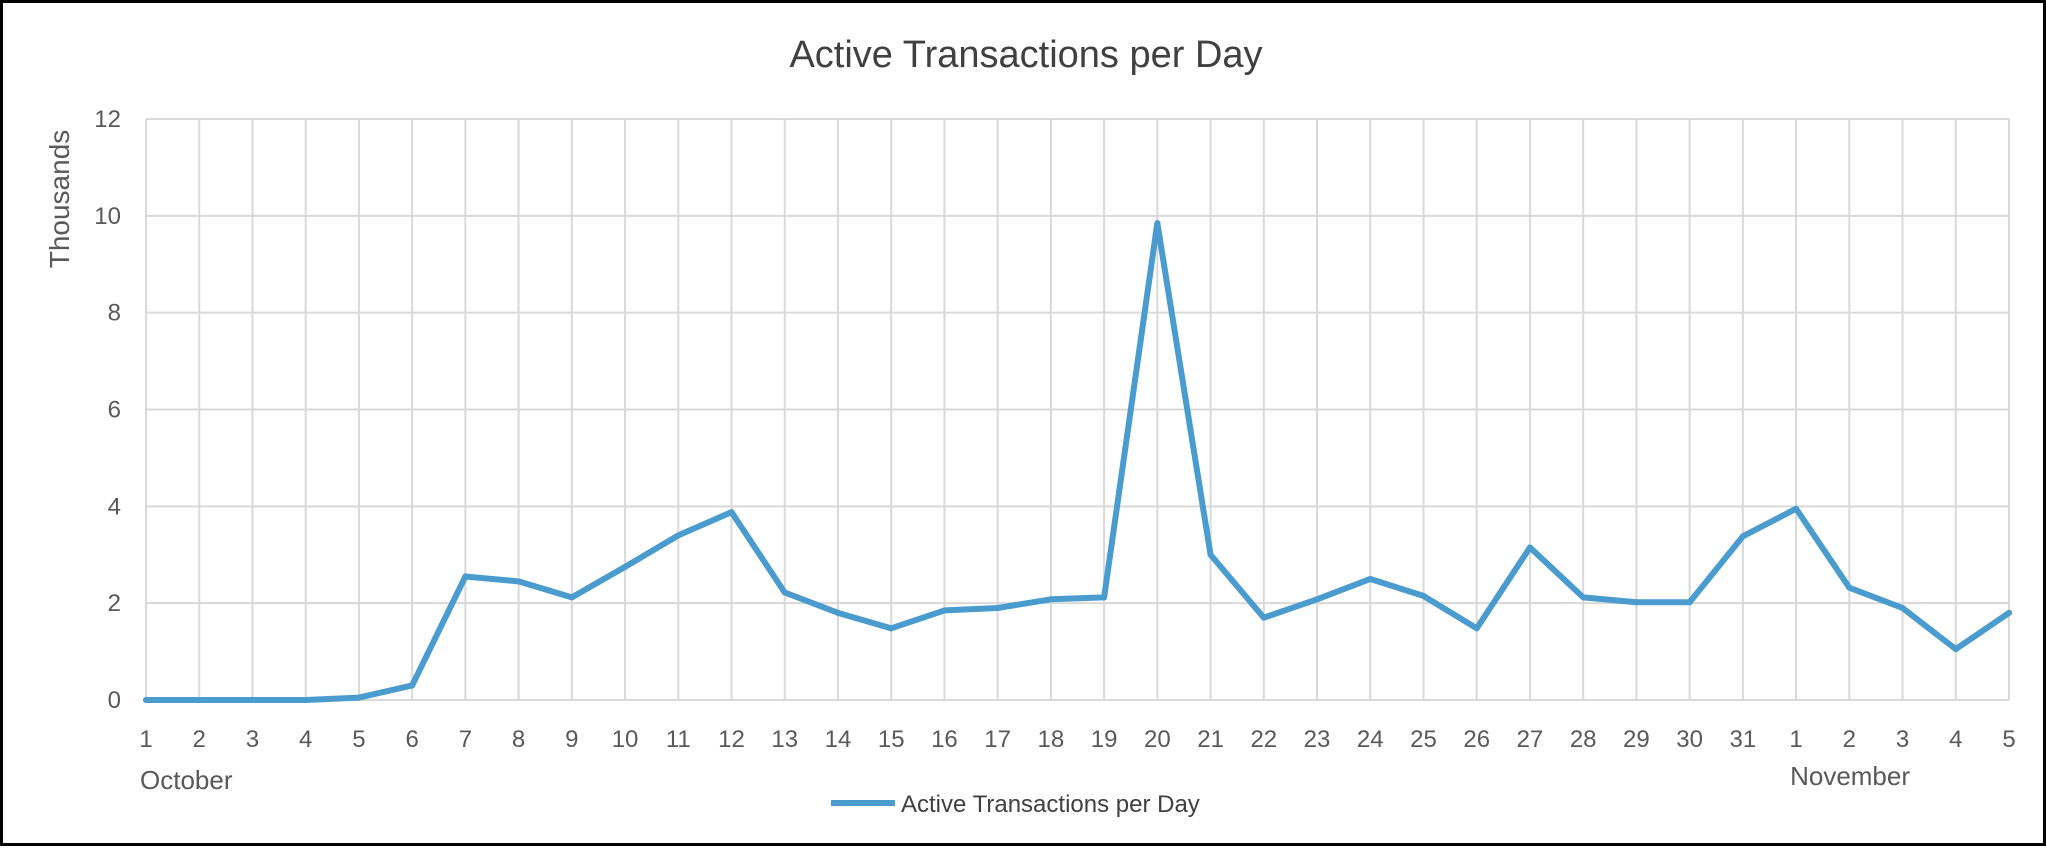 The width and height of the screenshot is (2046, 849). Describe the element at coordinates (107, 216) in the screenshot. I see `y-tick-label: 10` at that location.